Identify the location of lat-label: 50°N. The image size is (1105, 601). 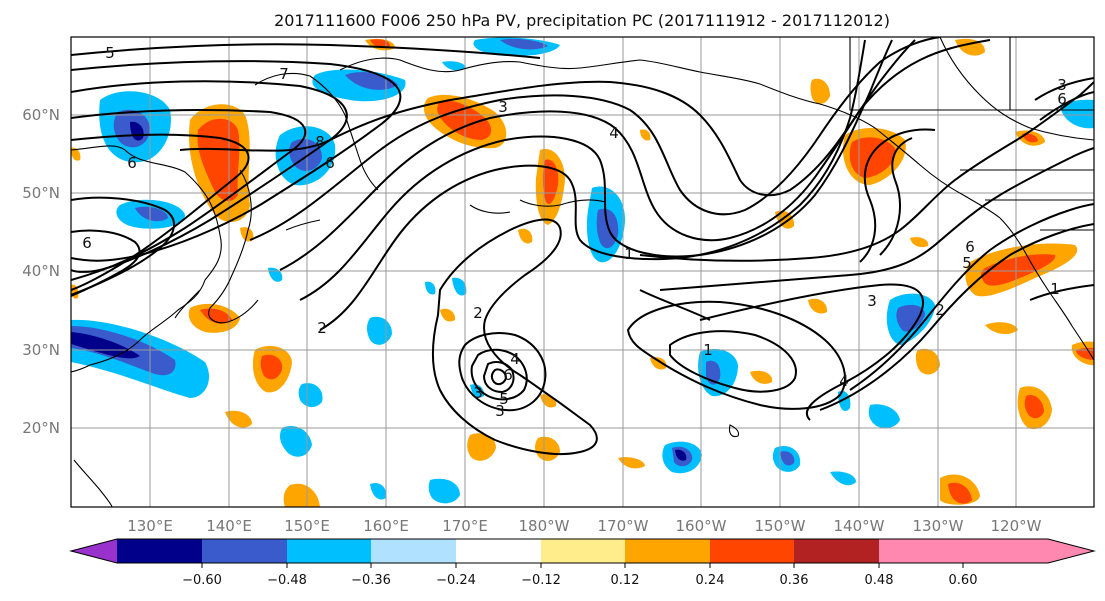
(41, 193).